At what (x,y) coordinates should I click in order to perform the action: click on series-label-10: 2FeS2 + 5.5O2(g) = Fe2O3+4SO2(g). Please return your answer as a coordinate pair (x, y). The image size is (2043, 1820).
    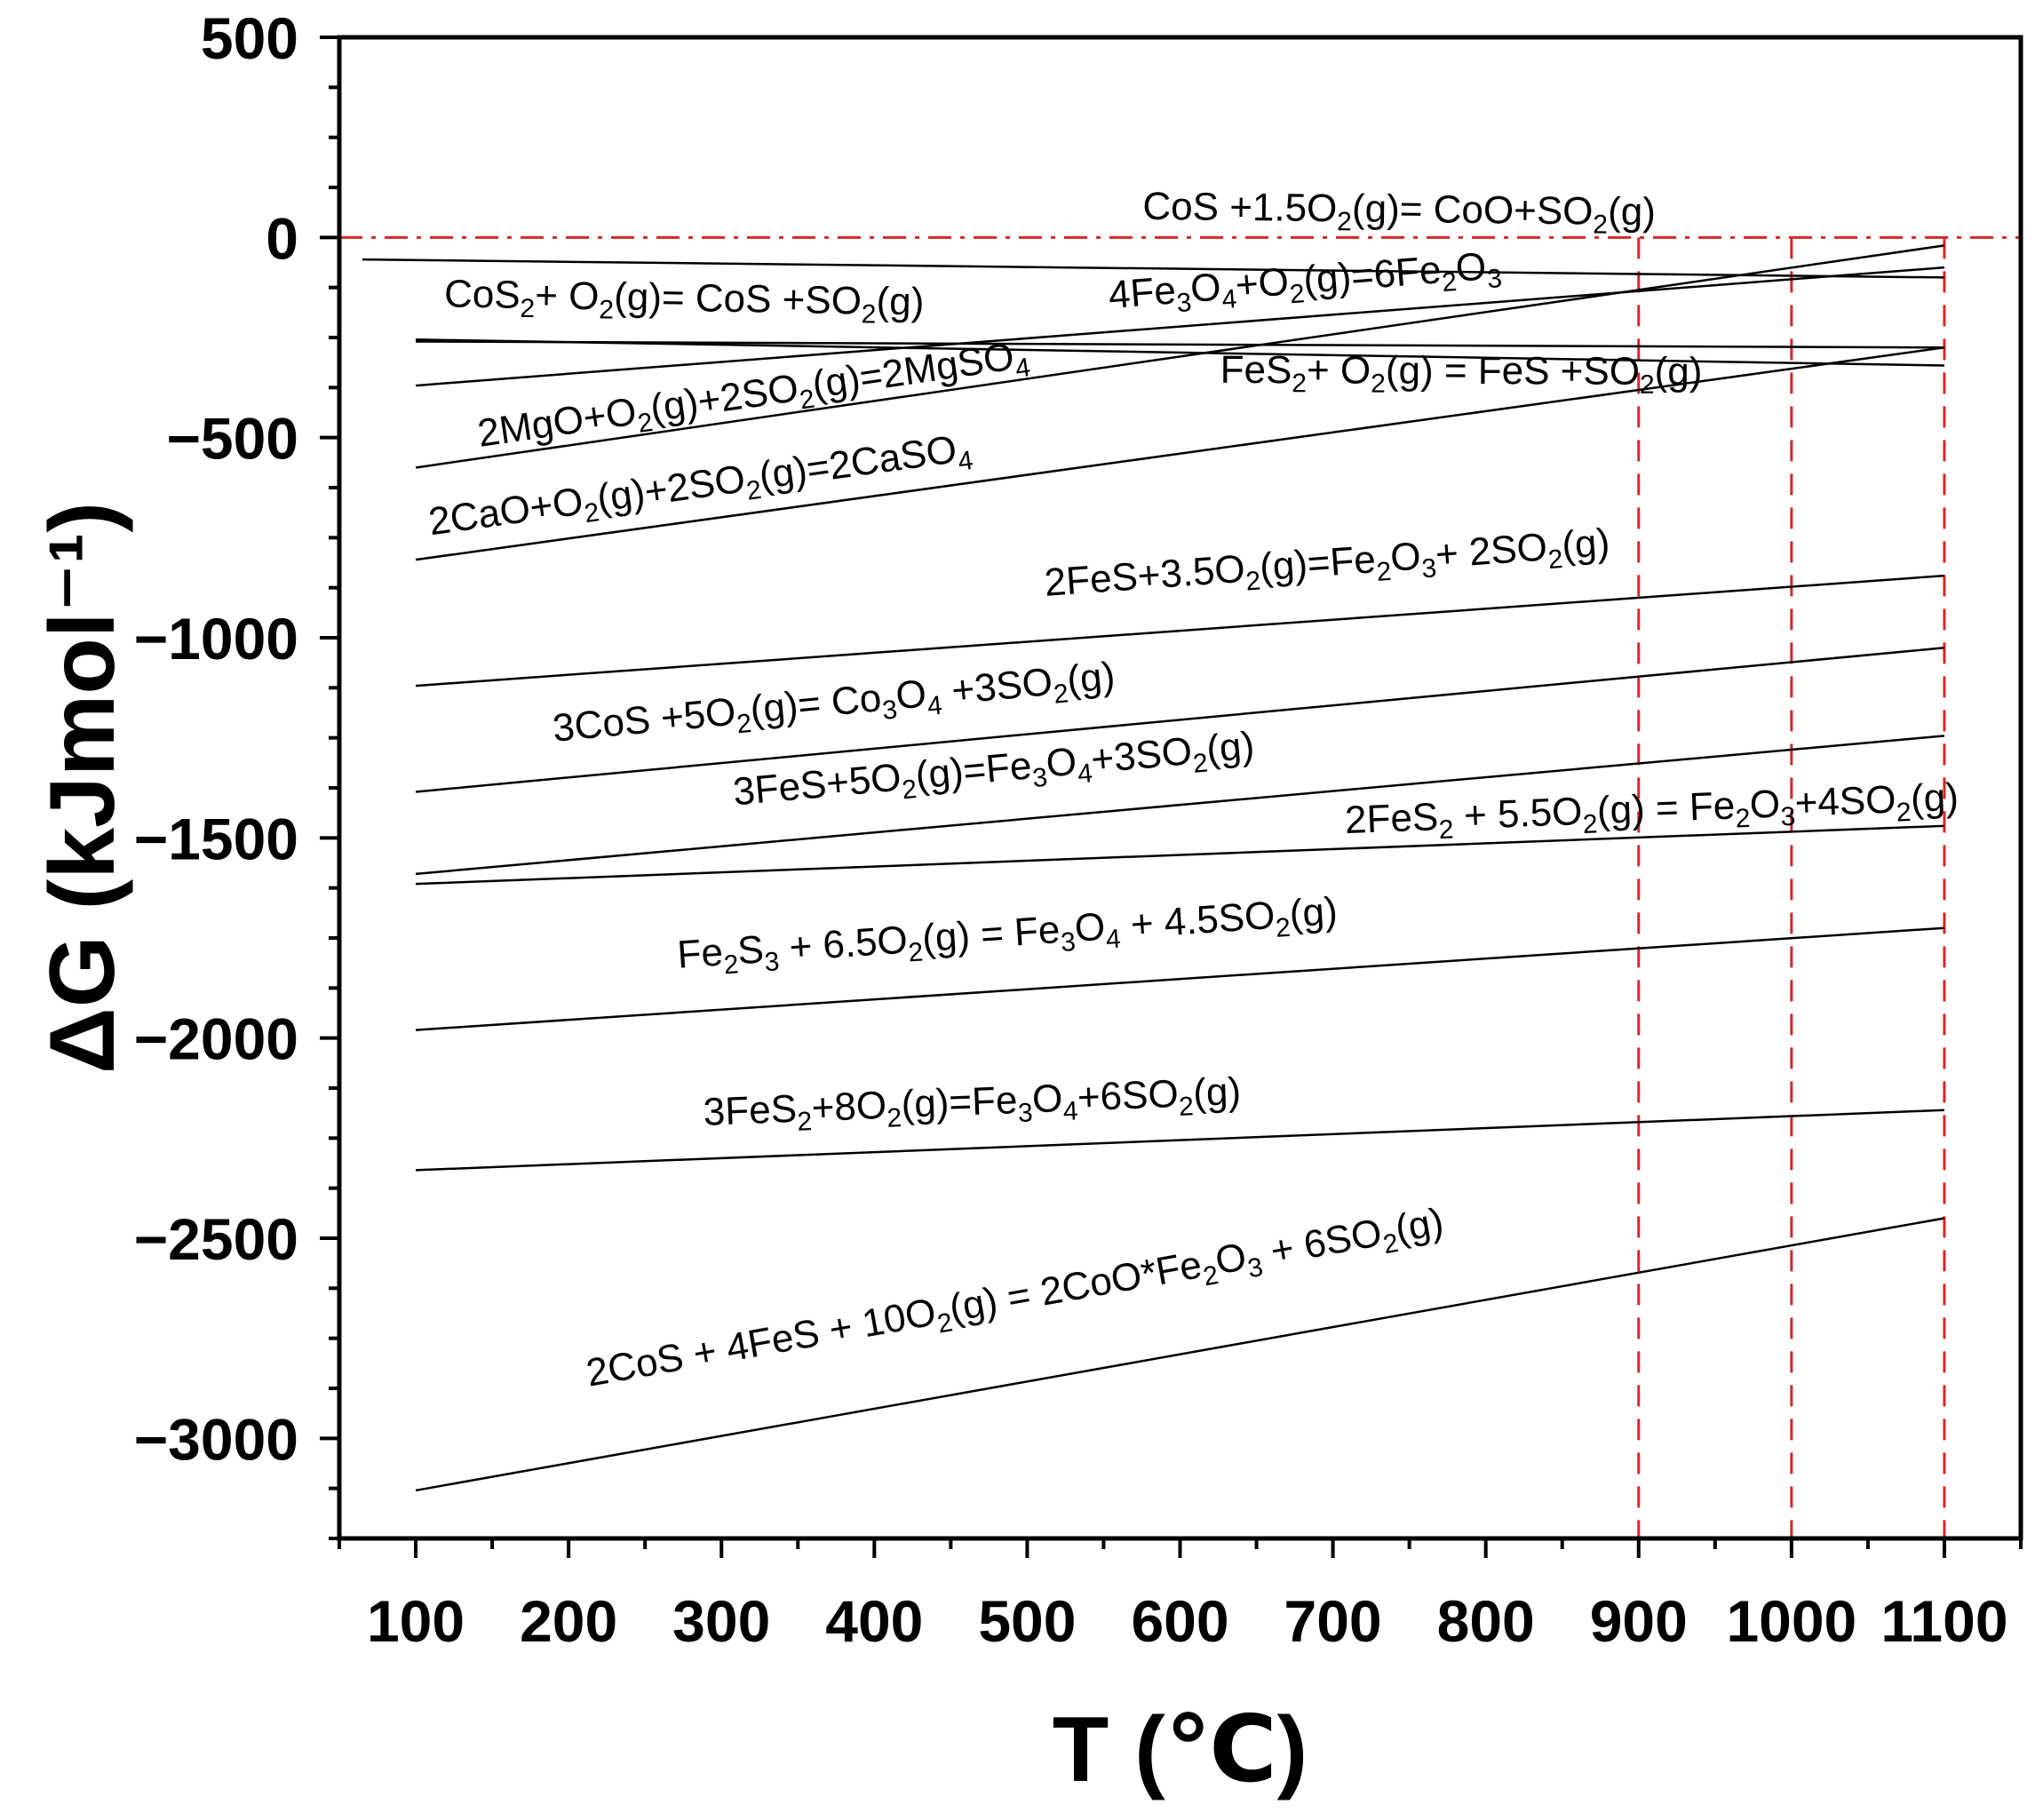
    Looking at the image, I should click on (1652, 812).